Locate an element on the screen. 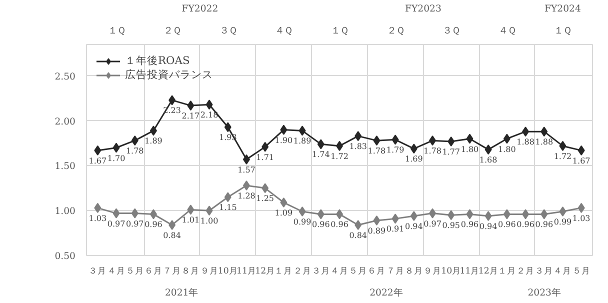 The image size is (608, 303). x-tick-label: 10月 is located at coordinates (451, 271).